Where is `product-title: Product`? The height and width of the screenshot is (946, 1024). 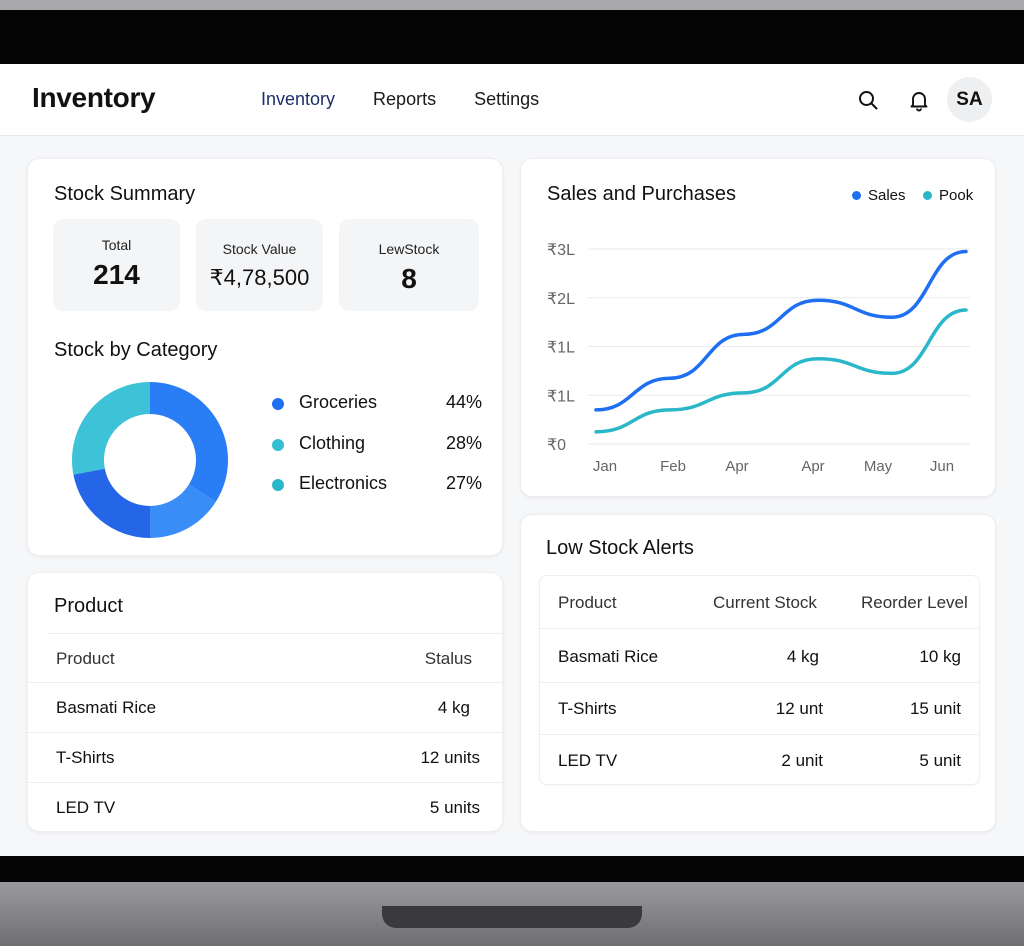 product-title: Product is located at coordinates (88, 606).